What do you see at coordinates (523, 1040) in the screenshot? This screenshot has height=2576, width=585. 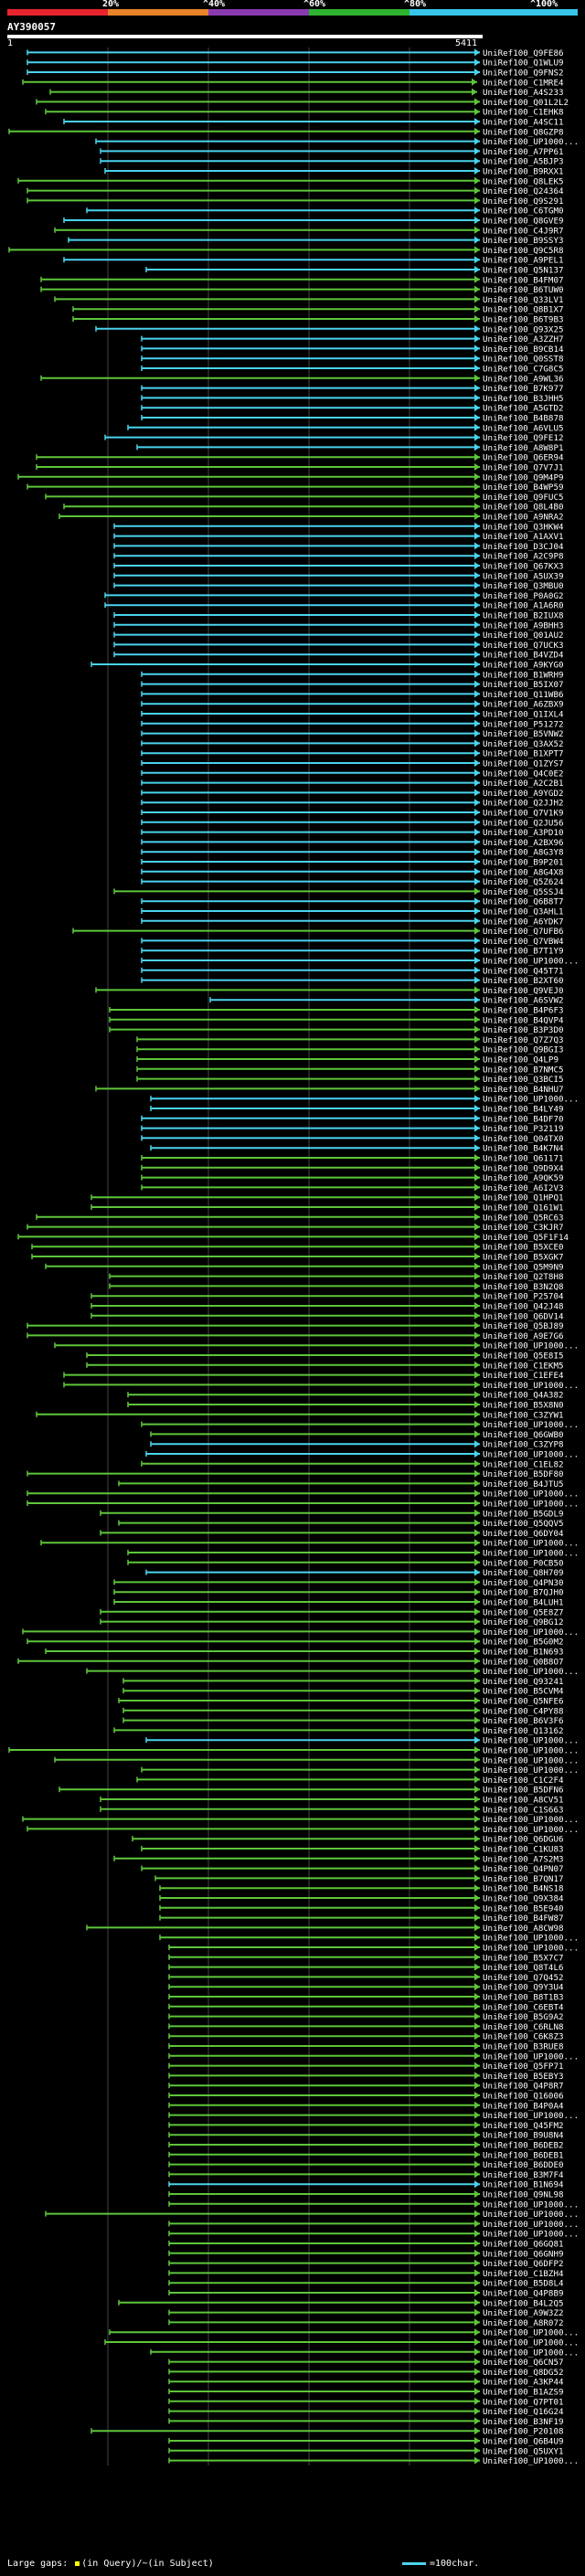 I see `hit-label: UniRef100_Q7Z7Q3` at bounding box center [523, 1040].